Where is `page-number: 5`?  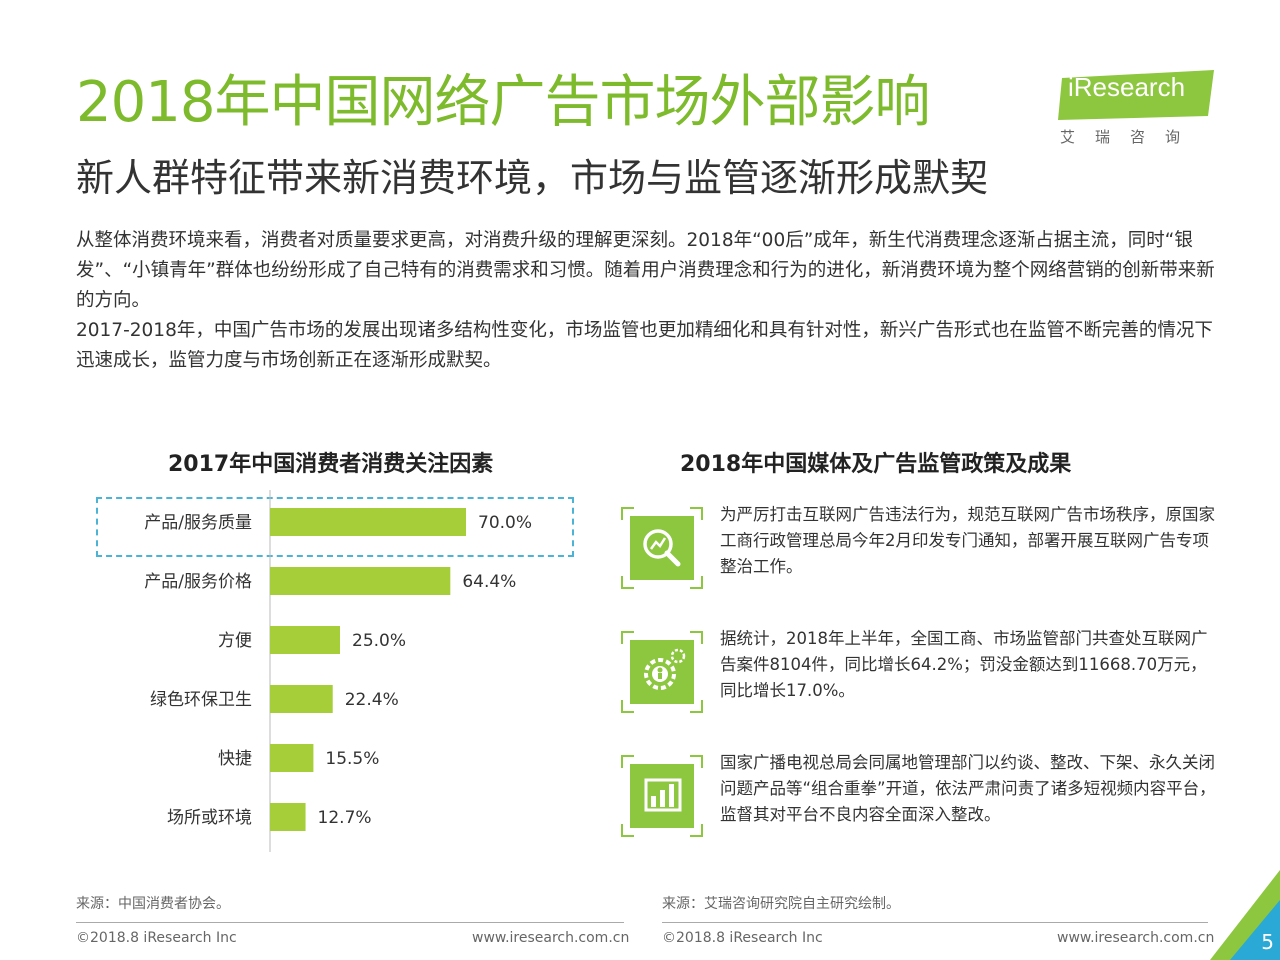 page-number: 5 is located at coordinates (1267, 942).